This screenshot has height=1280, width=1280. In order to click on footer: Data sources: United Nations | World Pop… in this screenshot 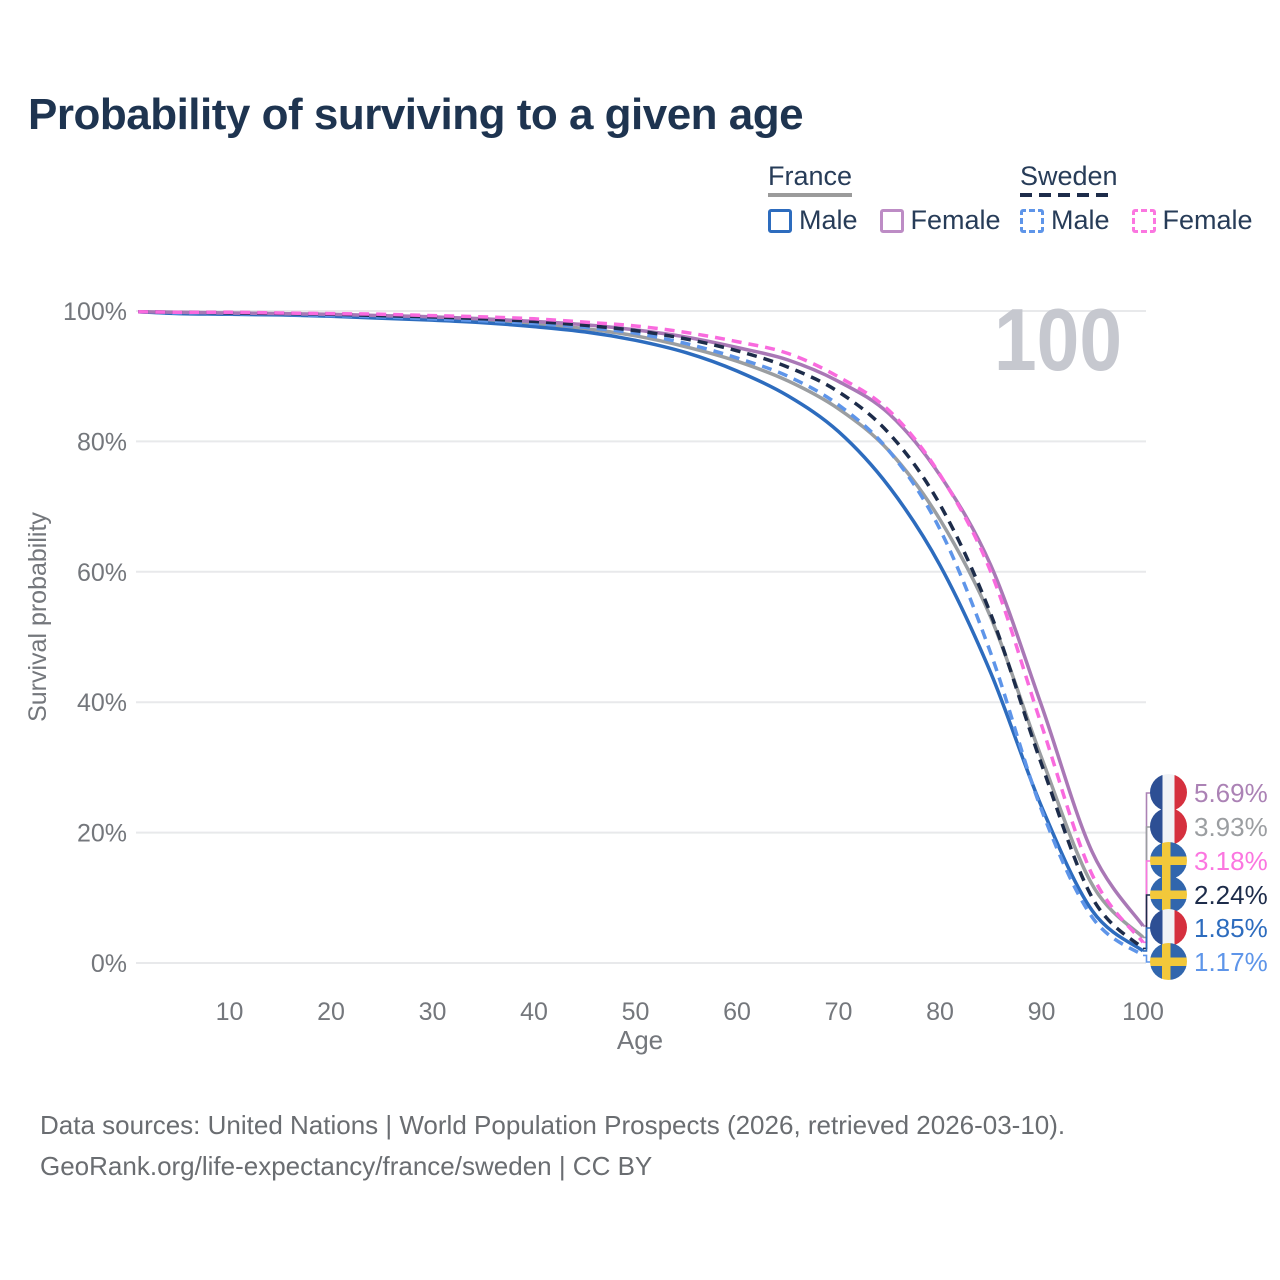, I will do `click(552, 1146)`.